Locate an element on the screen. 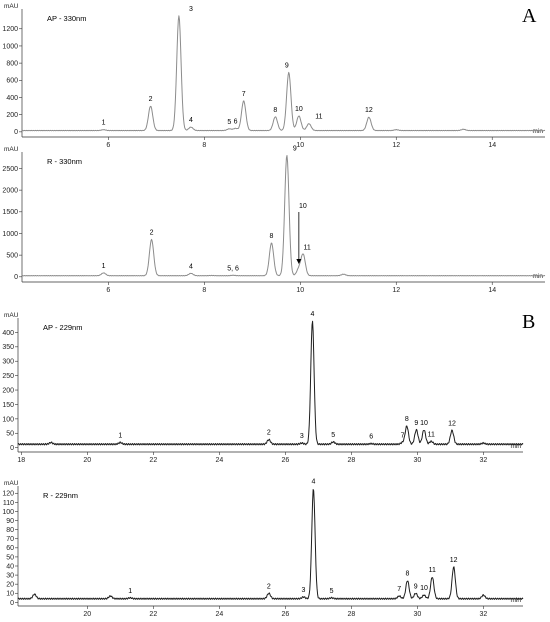 This screenshot has height=622, width=550. y-tick-label: 60 is located at coordinates (10, 548).